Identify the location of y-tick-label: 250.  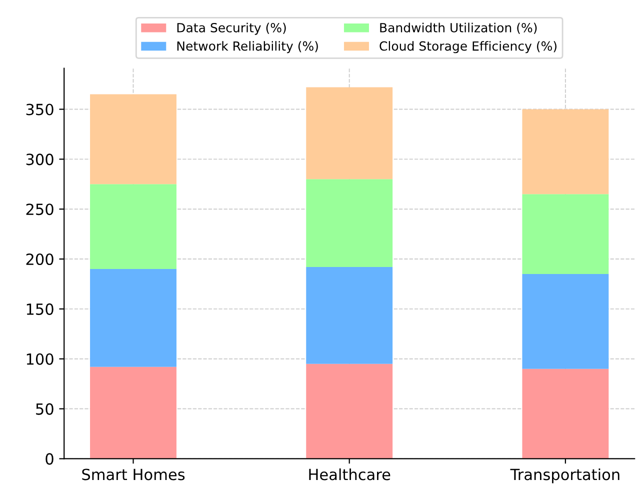
(40, 210).